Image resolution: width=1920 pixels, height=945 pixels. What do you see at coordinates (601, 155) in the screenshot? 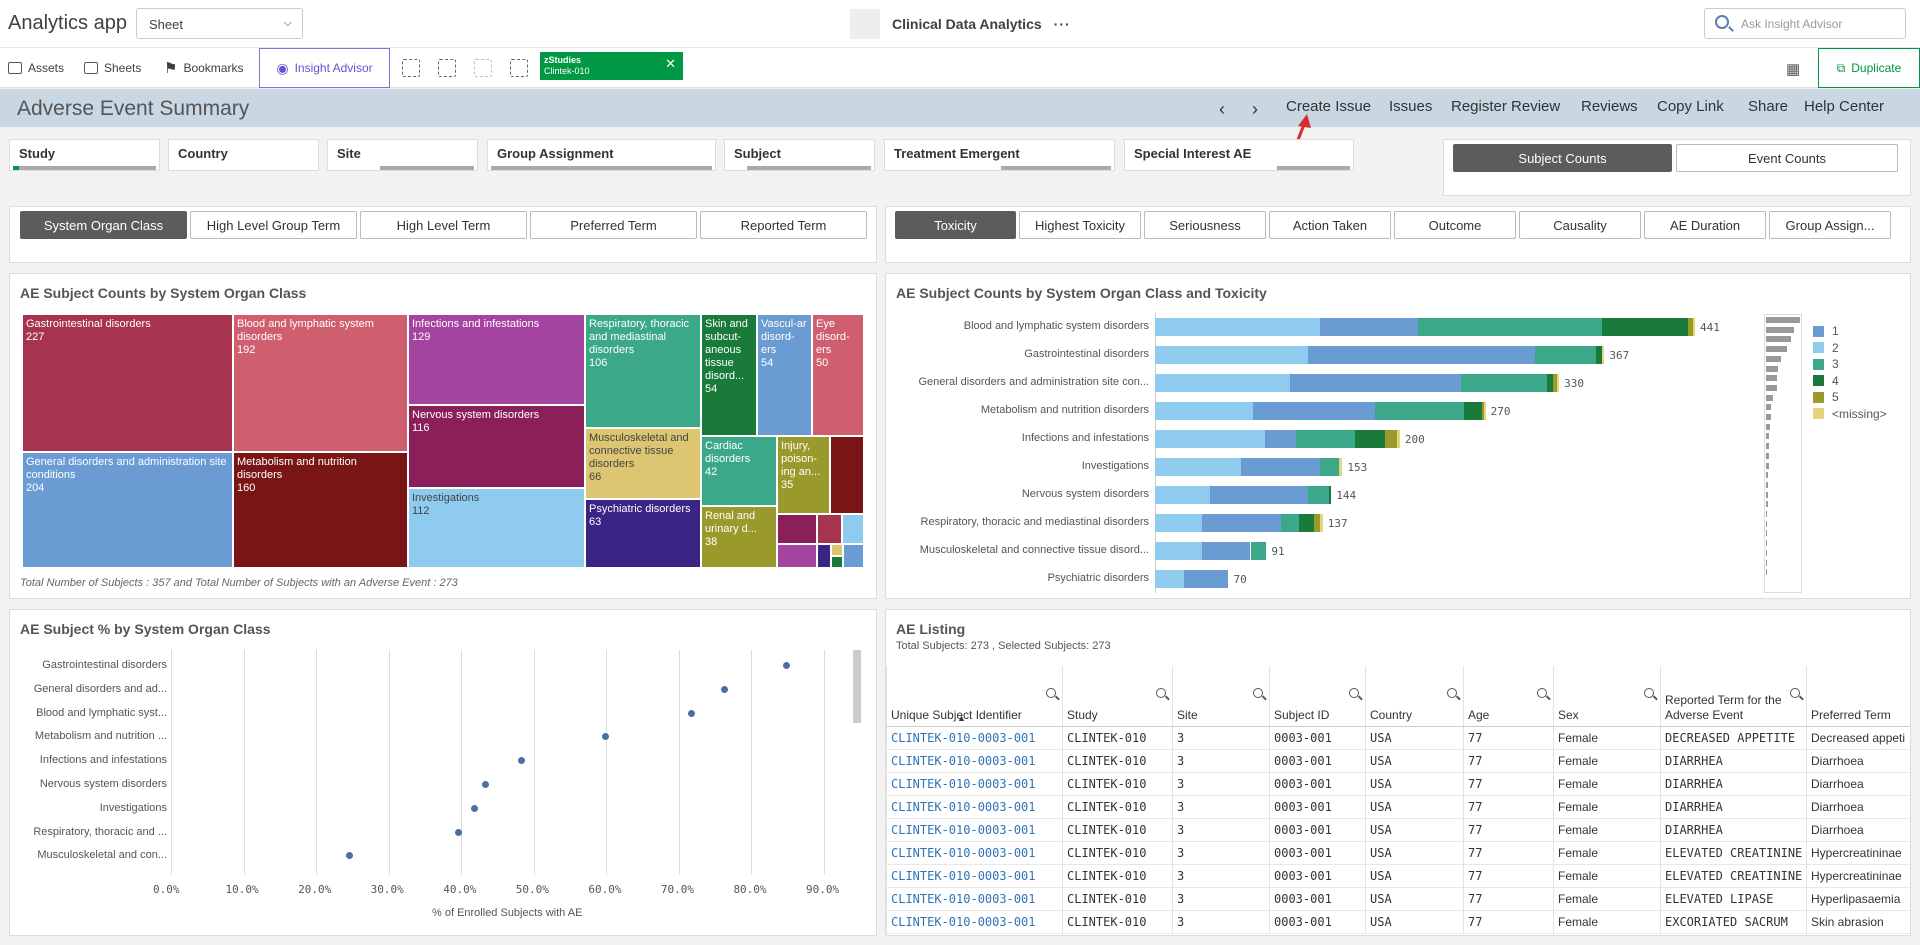
I see `filter-group-assignment: Group Assignment` at bounding box center [601, 155].